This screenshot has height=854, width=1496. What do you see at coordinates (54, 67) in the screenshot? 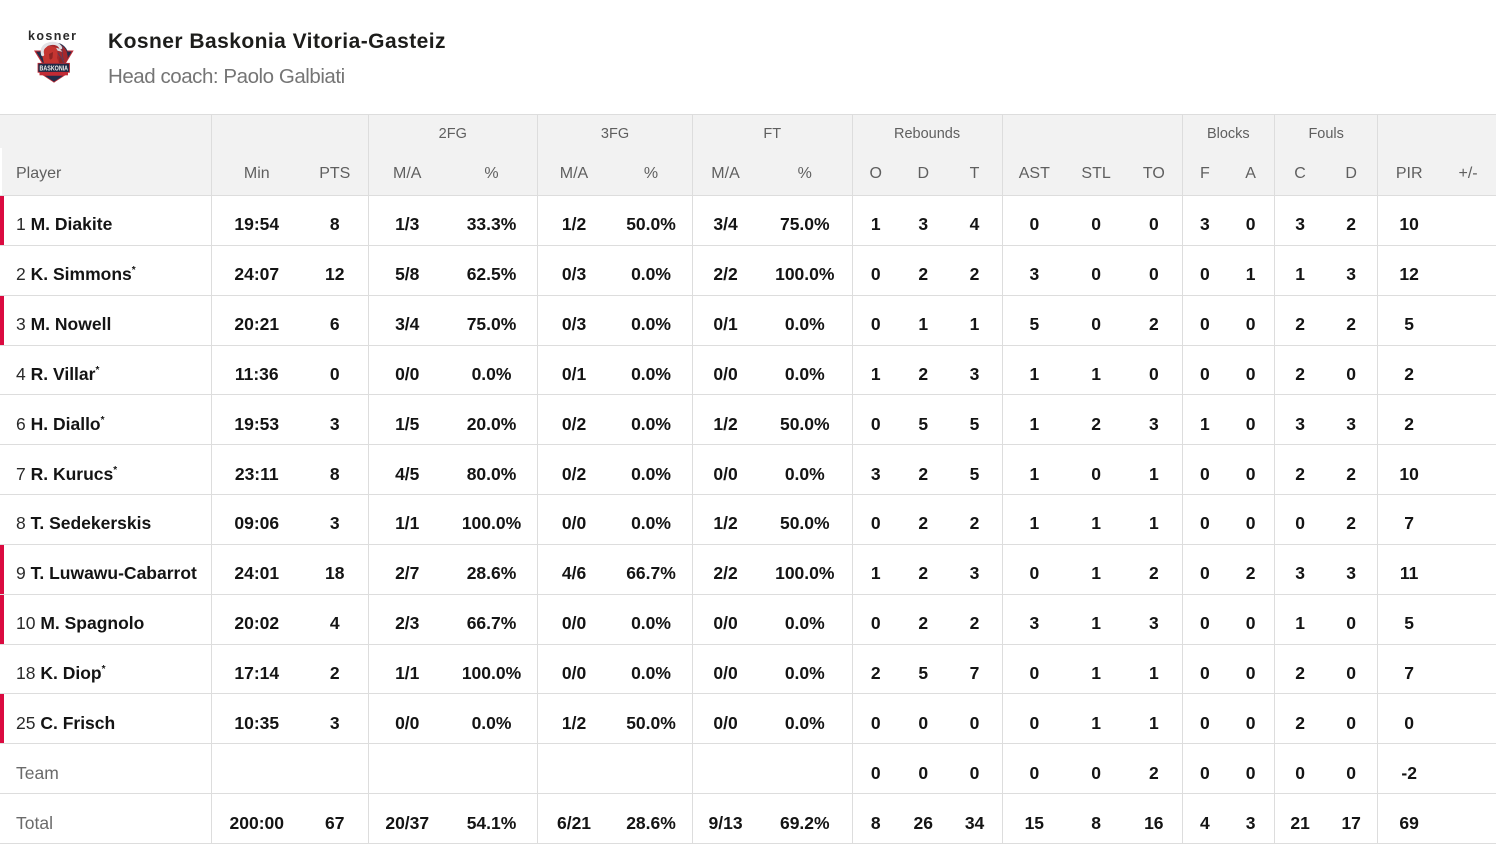
I see `svg-text: BASKONIA` at bounding box center [54, 67].